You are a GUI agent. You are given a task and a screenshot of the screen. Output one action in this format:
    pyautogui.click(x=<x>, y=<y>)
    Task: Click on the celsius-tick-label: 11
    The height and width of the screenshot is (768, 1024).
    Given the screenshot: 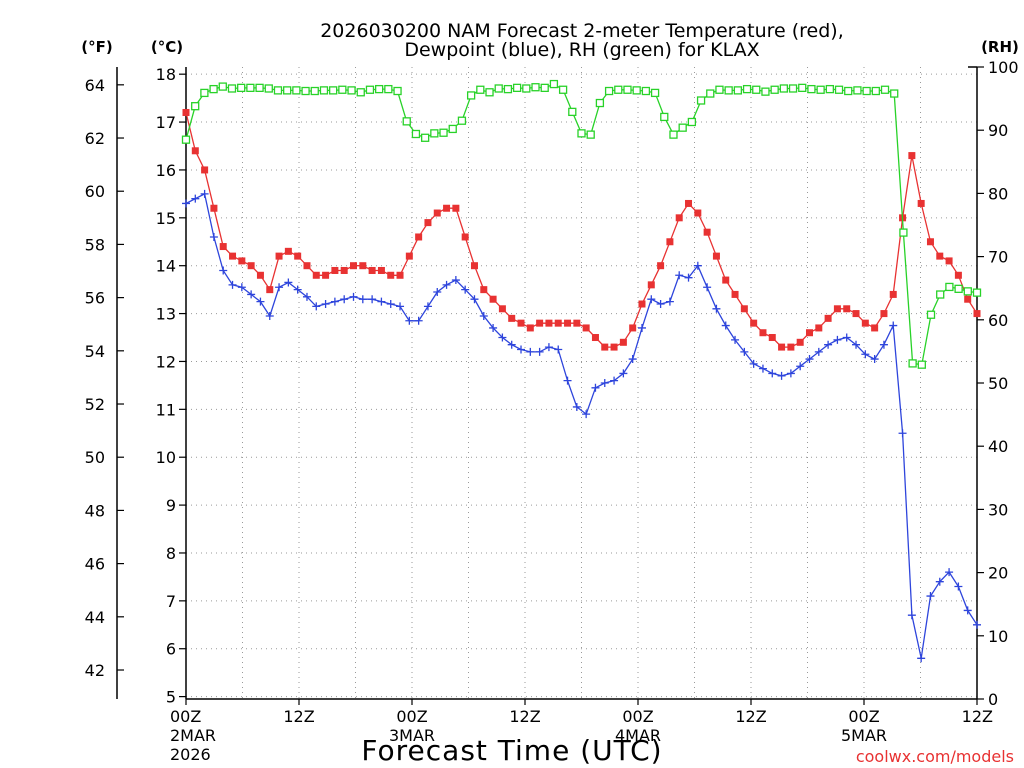 What is the action you would take?
    pyautogui.click(x=166, y=409)
    